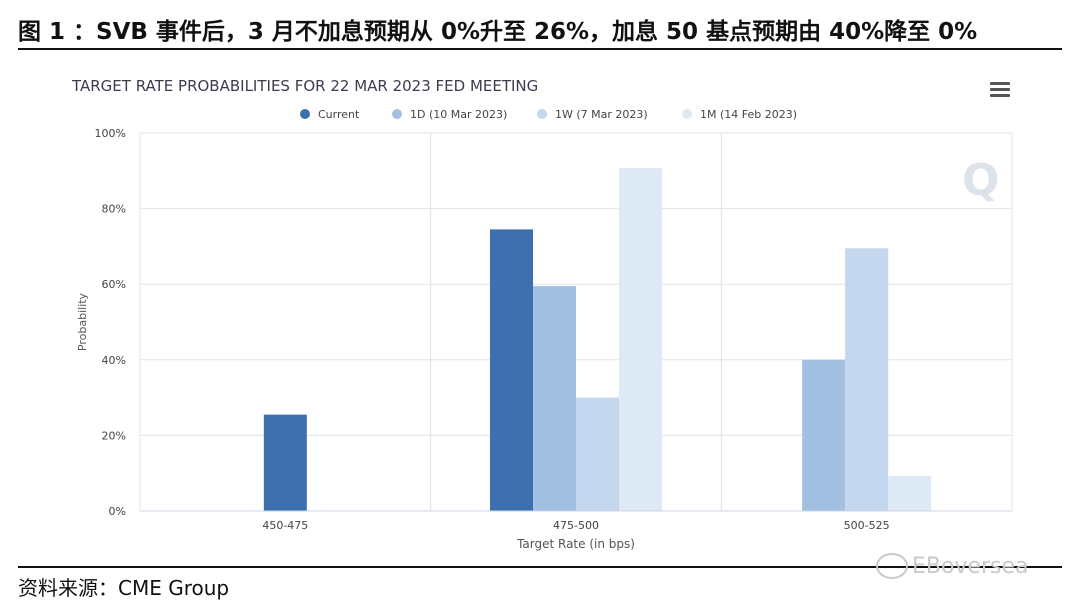 This screenshot has width=1080, height=611. Describe the element at coordinates (82, 321) in the screenshot. I see `y-axis-label: Probability` at that location.